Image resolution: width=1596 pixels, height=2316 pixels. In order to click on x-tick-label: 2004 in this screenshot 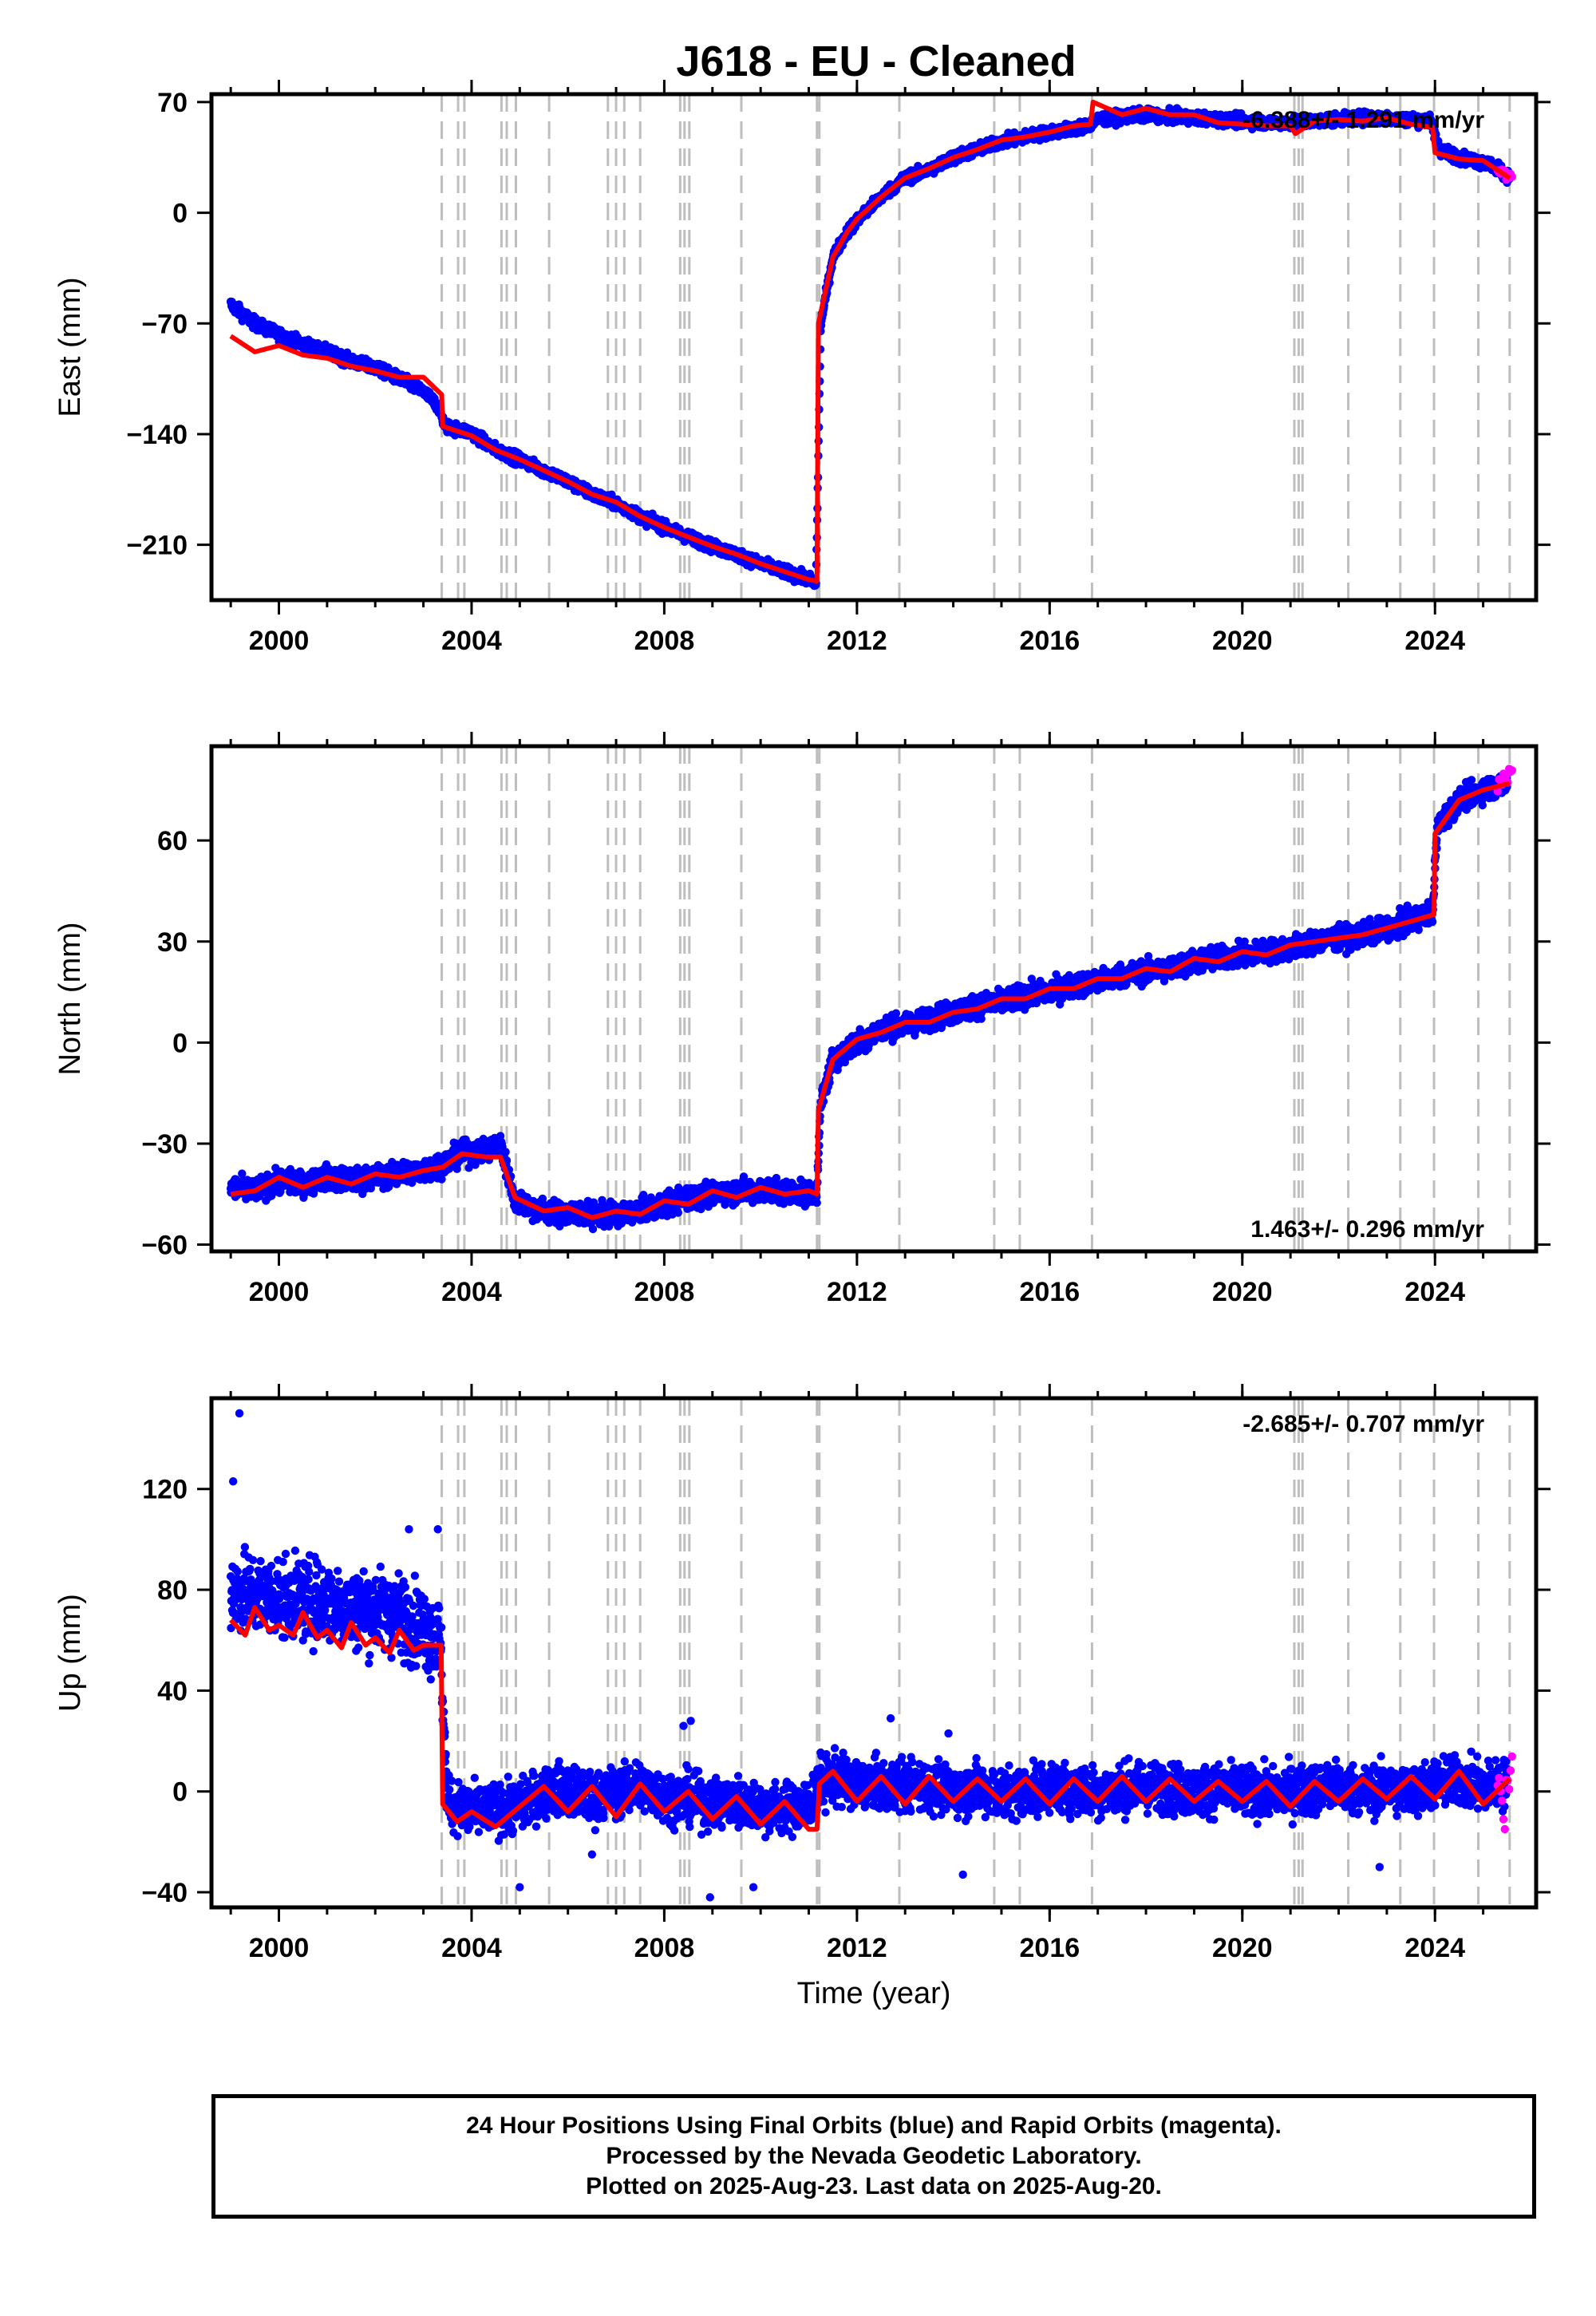, I will do `click(471, 641)`.